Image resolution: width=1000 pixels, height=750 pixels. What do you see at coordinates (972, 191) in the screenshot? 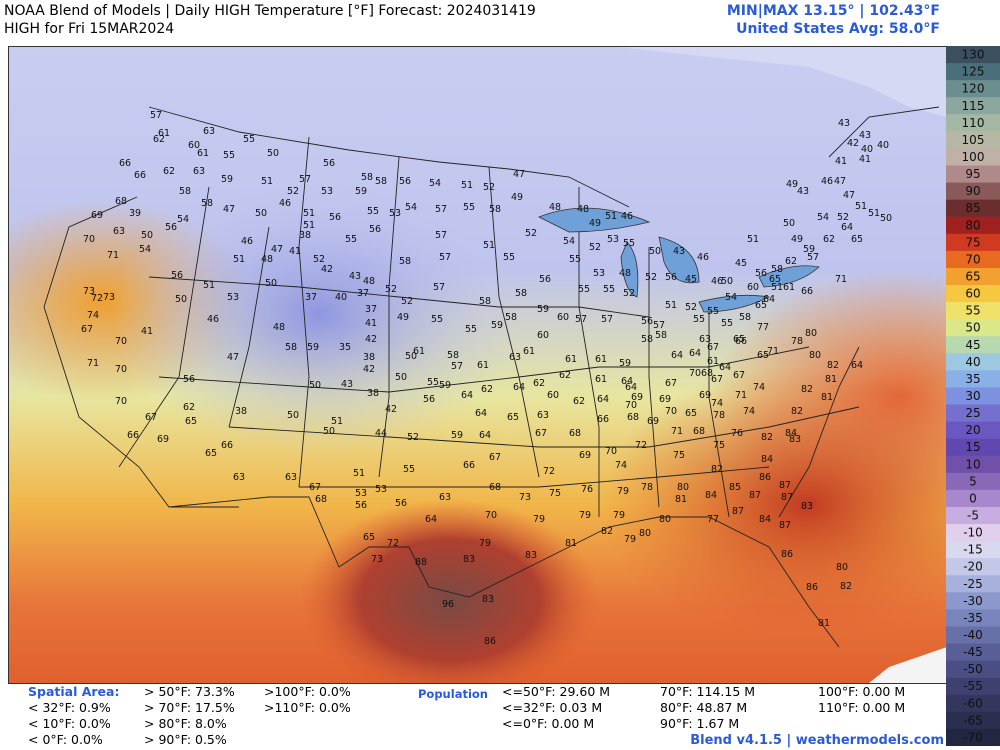
I see `scale-label: 90` at bounding box center [972, 191].